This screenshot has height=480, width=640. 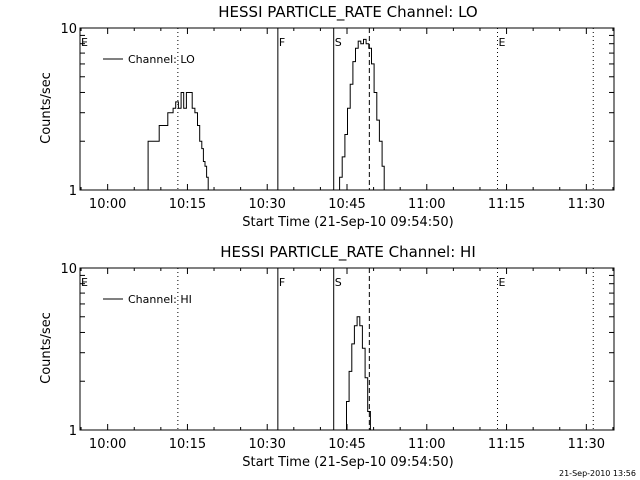 What do you see at coordinates (347, 12) in the screenshot?
I see `panel-title: HESSI PARTICLE_RATE Channel: LO` at bounding box center [347, 12].